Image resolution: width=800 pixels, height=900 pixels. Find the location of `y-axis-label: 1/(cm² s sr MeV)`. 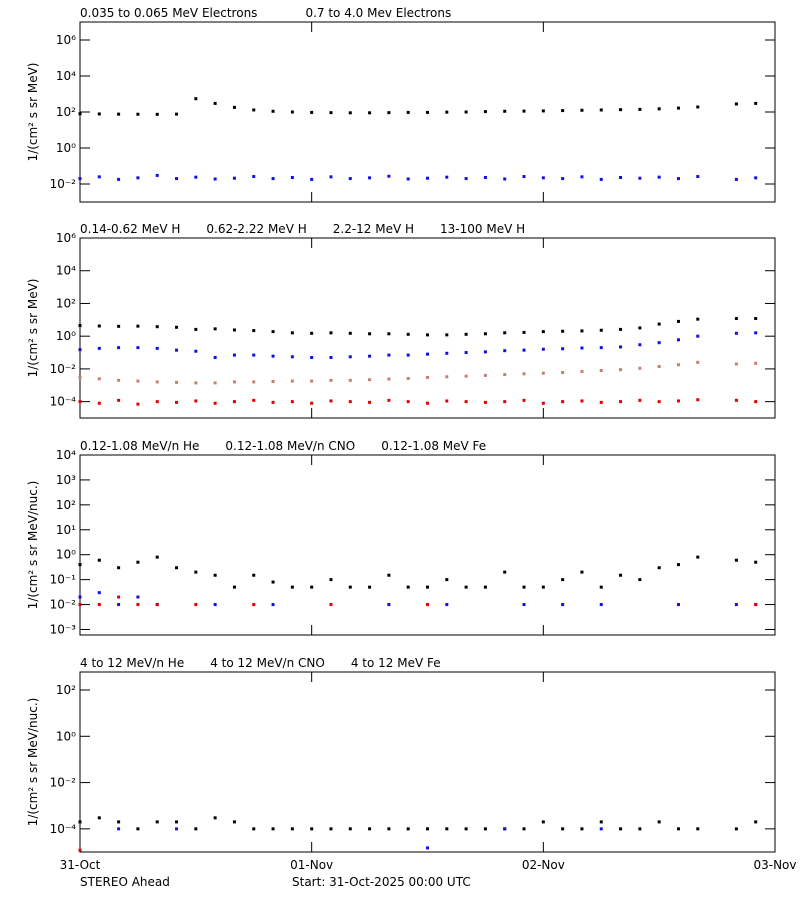

y-axis-label: 1/(cm² s sr MeV) is located at coordinates (33, 112).